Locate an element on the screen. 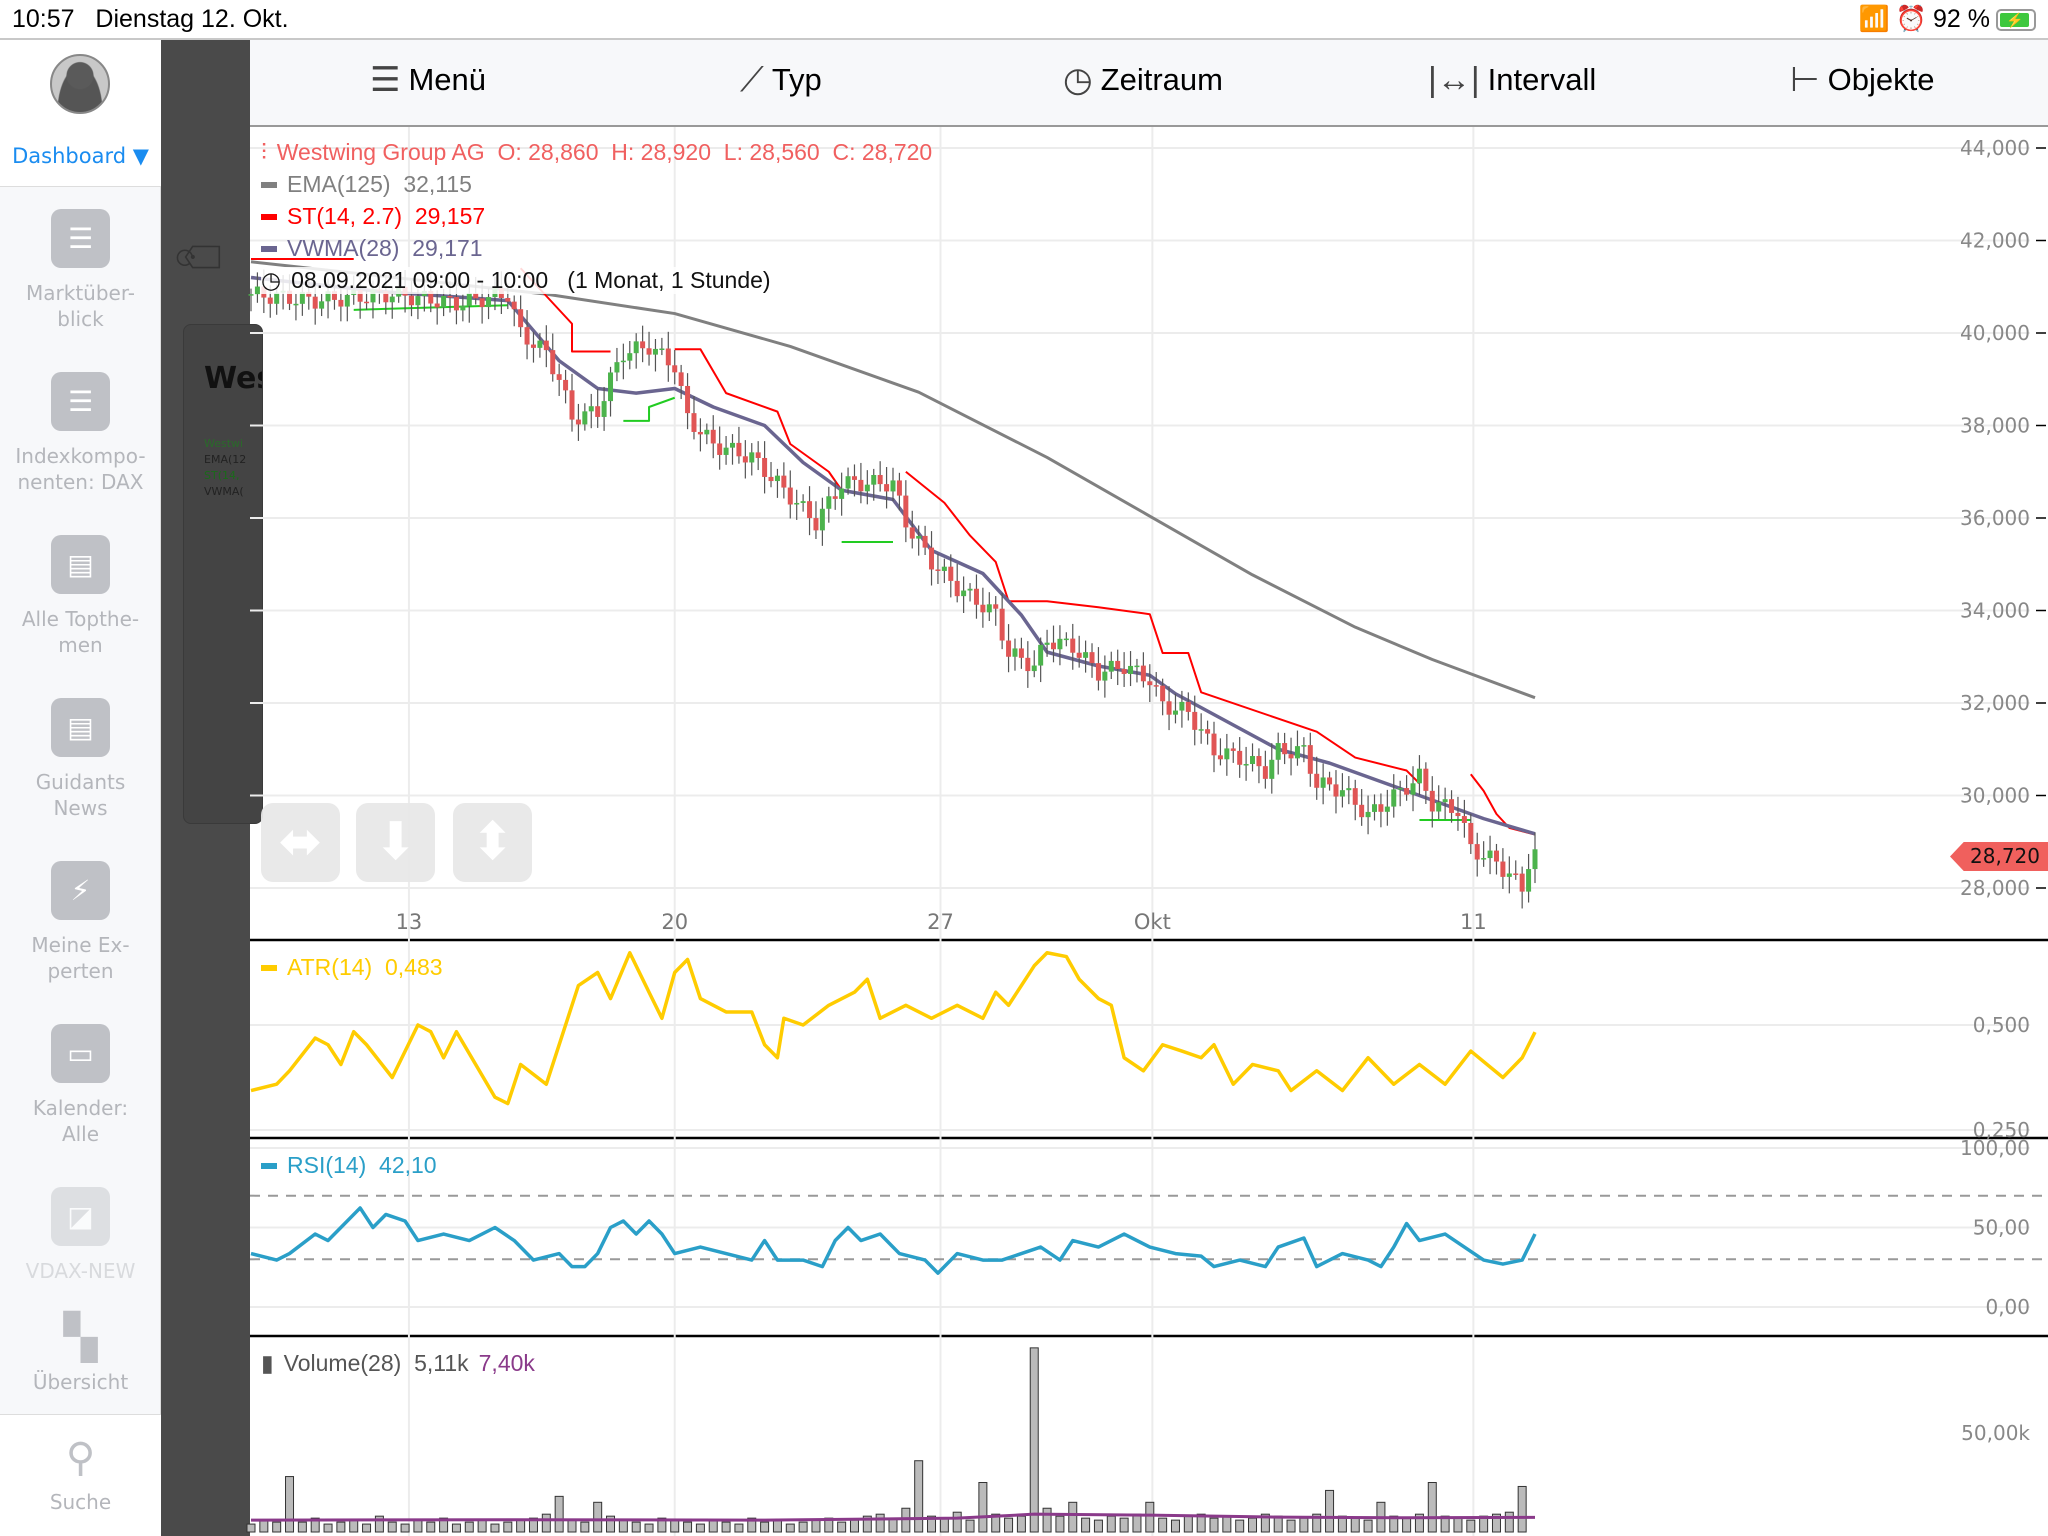 This screenshot has width=2048, height=1536. scroll-down-button: ⬇ is located at coordinates (395, 842).